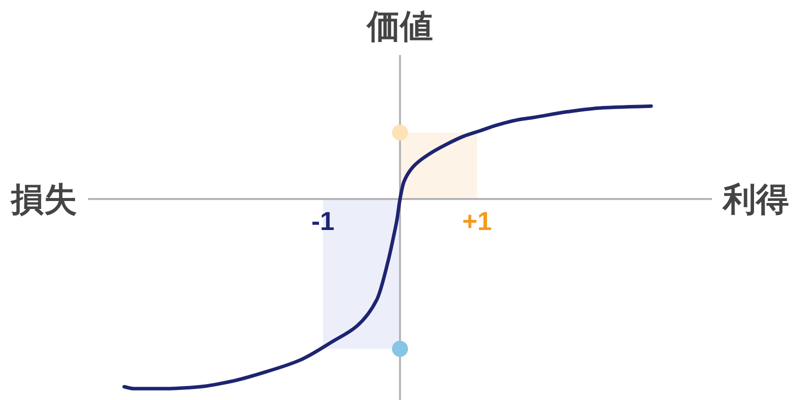 This screenshot has height=400, width=800. Describe the element at coordinates (44, 199) in the screenshot. I see `annotation: 損失` at that location.